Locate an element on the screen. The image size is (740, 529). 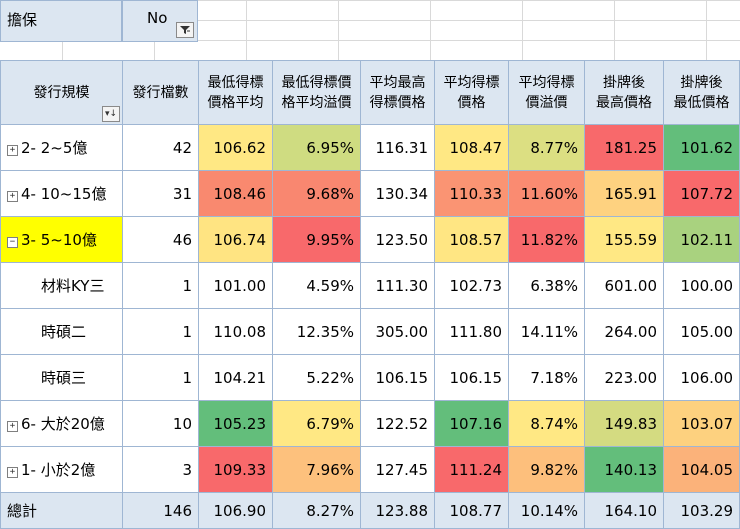
value-cell-c6: 155.59 is located at coordinates (624, 239).